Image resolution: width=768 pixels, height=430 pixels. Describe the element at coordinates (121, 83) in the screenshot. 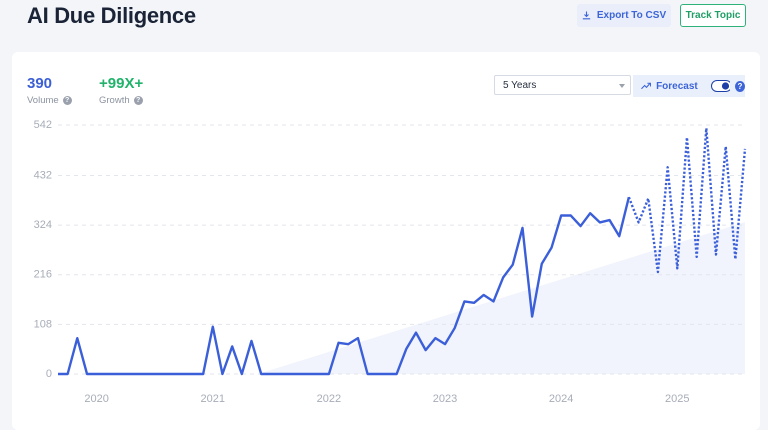

I see `growth-value: +99X+` at that location.